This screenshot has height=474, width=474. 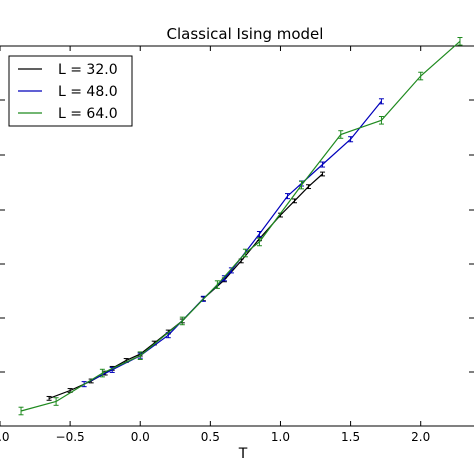 I want to click on x-tick-label: 0.5, so click(x=210, y=437).